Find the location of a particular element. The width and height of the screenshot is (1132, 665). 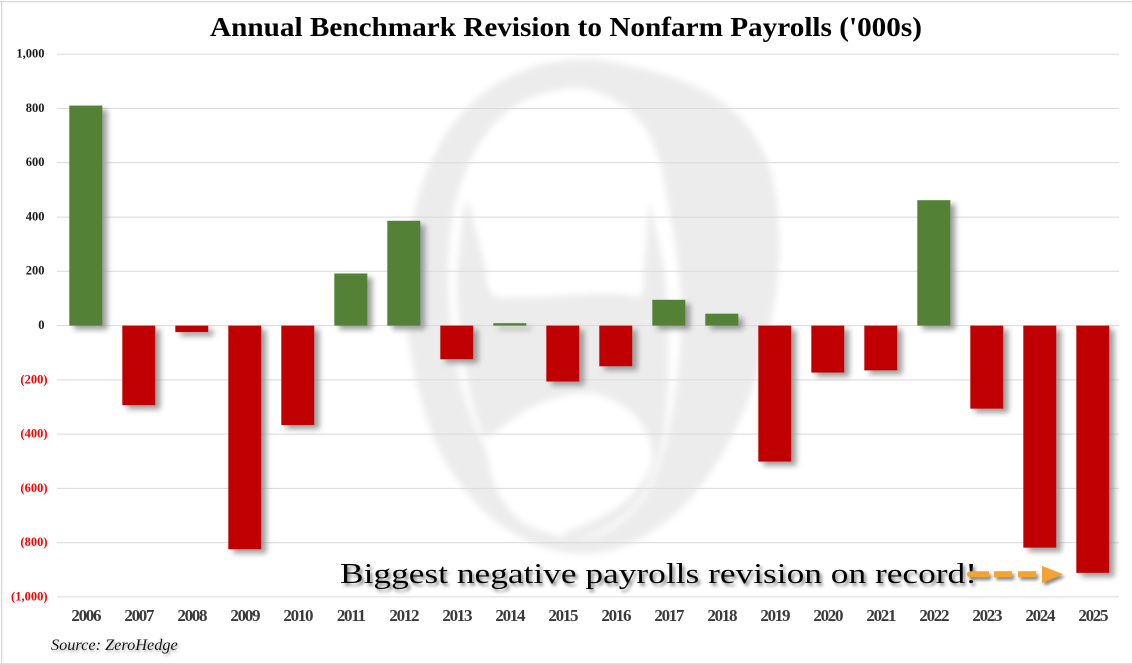

svg-text: (200) is located at coordinates (33, 379).